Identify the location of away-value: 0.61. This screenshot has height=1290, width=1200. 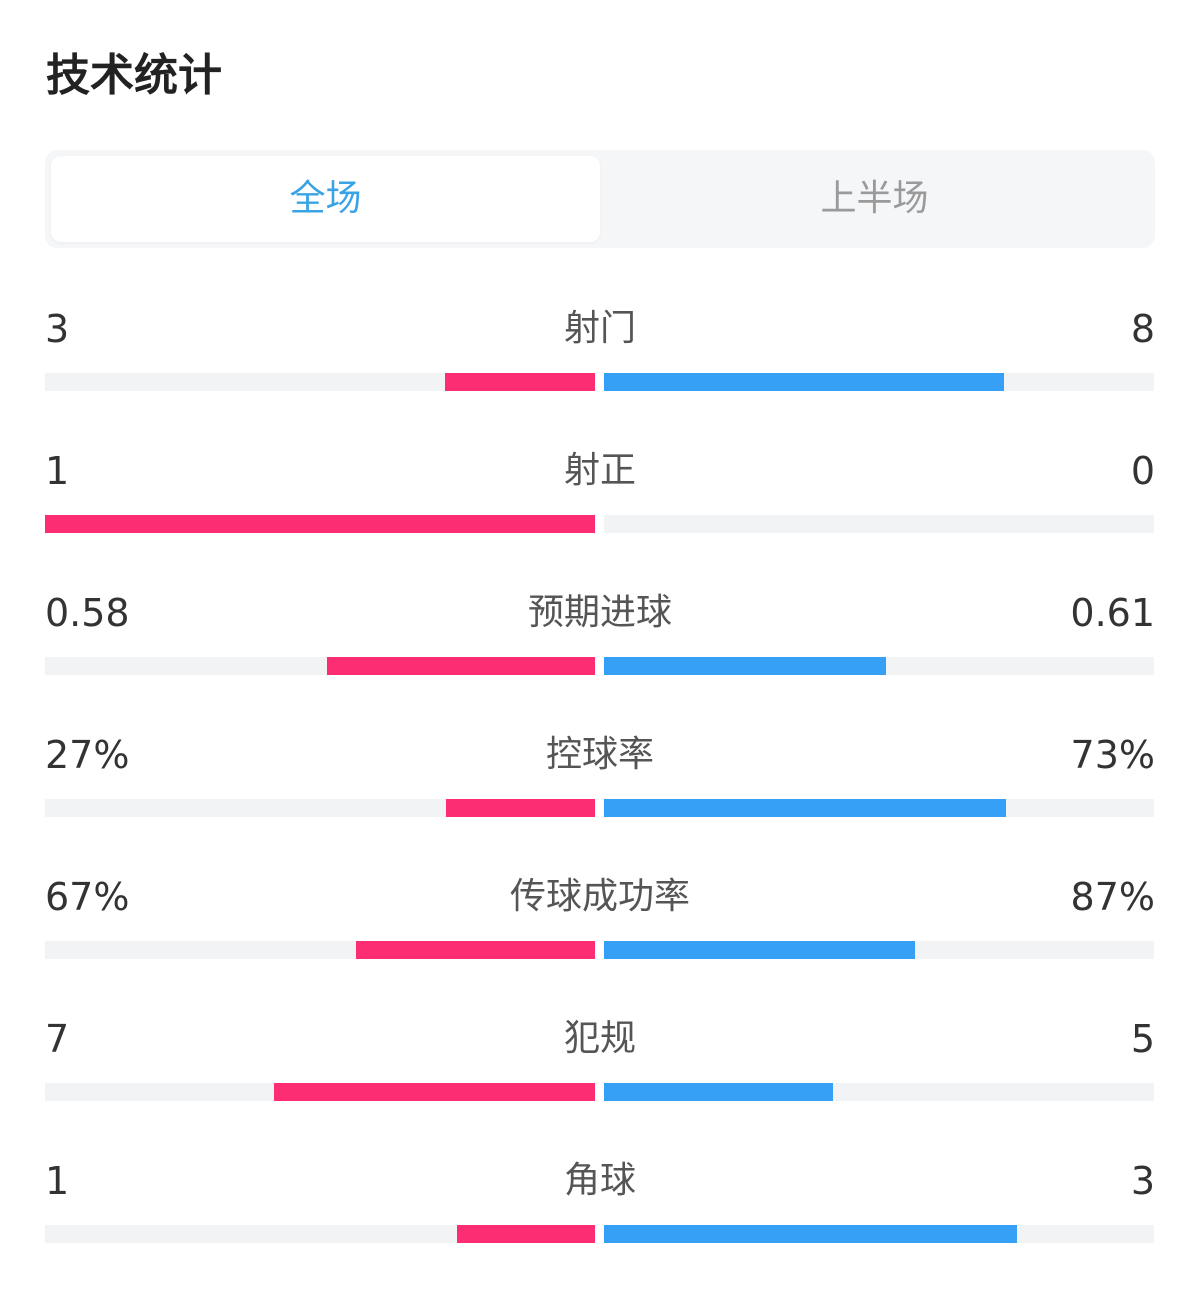
(1112, 613).